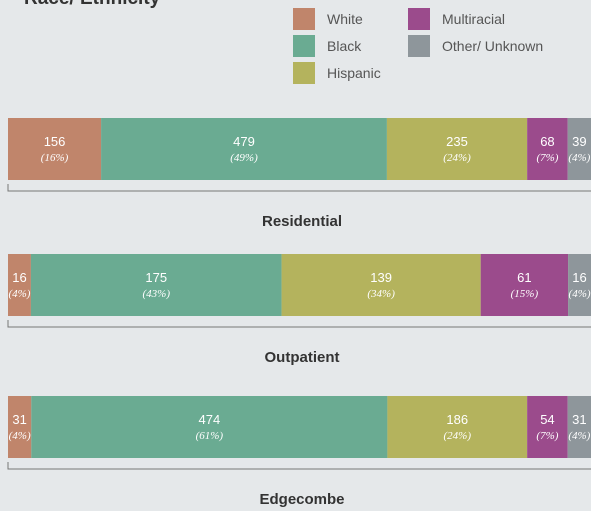  Describe the element at coordinates (157, 294) in the screenshot. I see `percent-label: (43%)` at that location.